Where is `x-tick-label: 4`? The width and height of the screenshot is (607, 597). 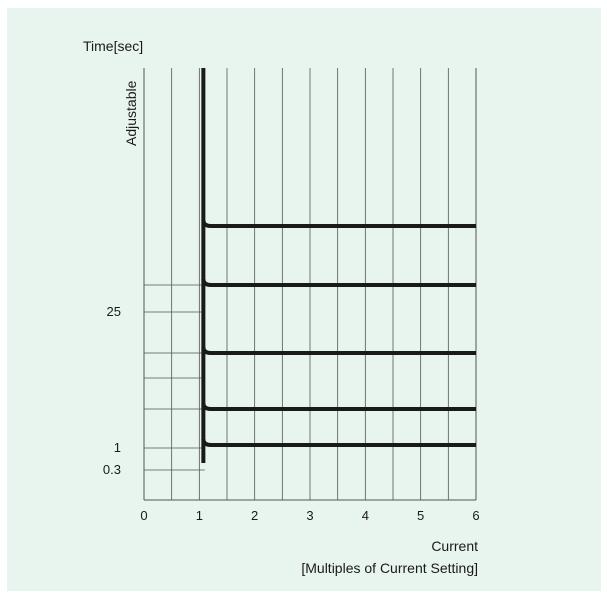
x-tick-label: 4 is located at coordinates (365, 515).